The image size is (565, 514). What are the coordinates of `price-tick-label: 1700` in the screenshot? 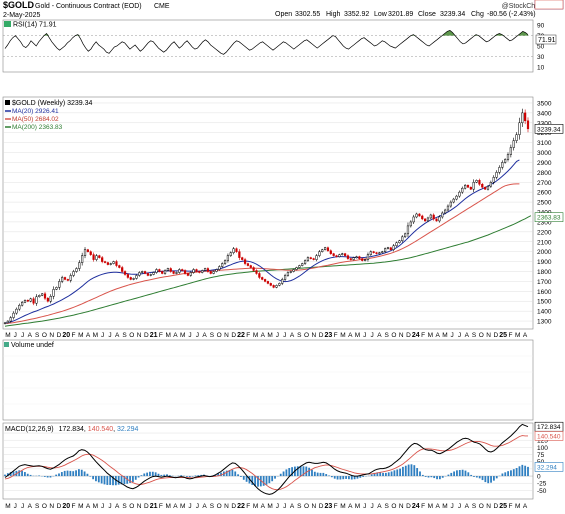 It's located at (544, 282).